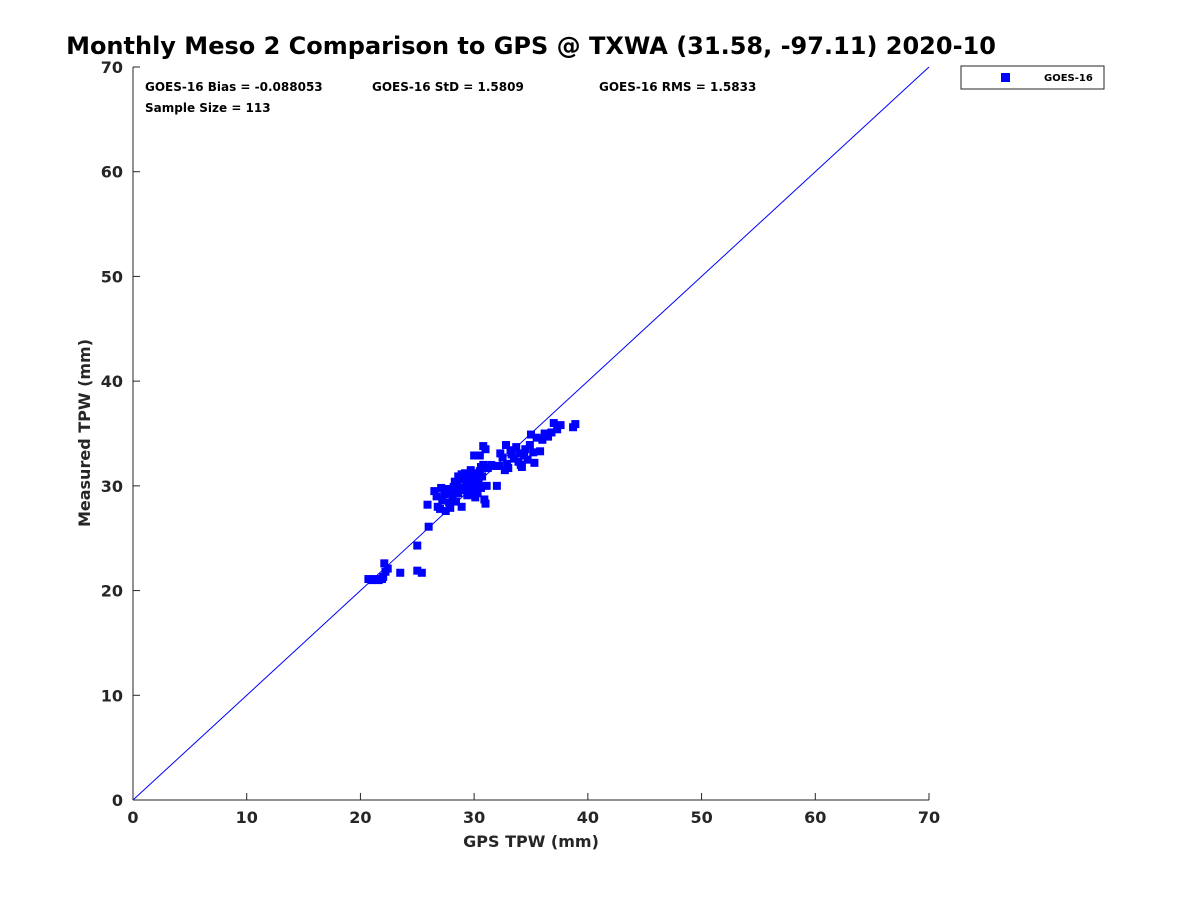  Describe the element at coordinates (112, 381) in the screenshot. I see `y-tick-label: 40` at that location.